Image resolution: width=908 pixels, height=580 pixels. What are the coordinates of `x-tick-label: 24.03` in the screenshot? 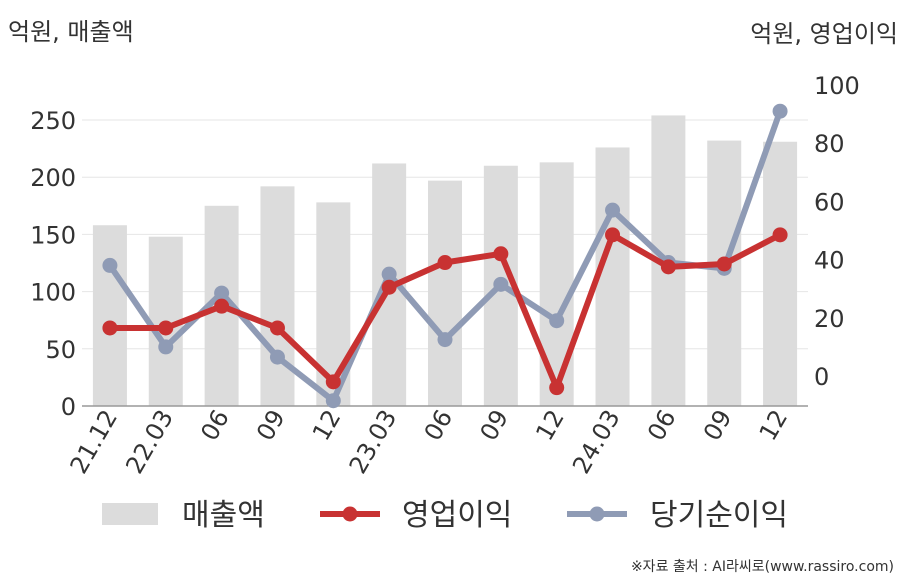 It's located at (596, 442).